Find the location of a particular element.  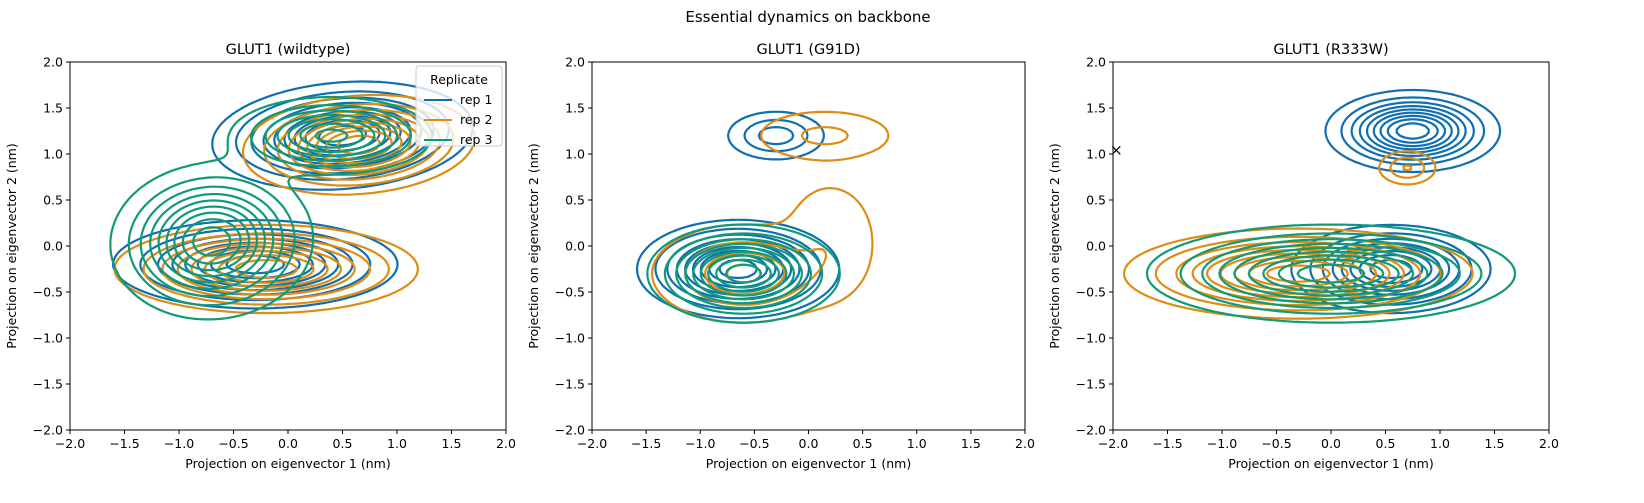

panel-title: GLUT1 (R333W) is located at coordinates (1330, 50).